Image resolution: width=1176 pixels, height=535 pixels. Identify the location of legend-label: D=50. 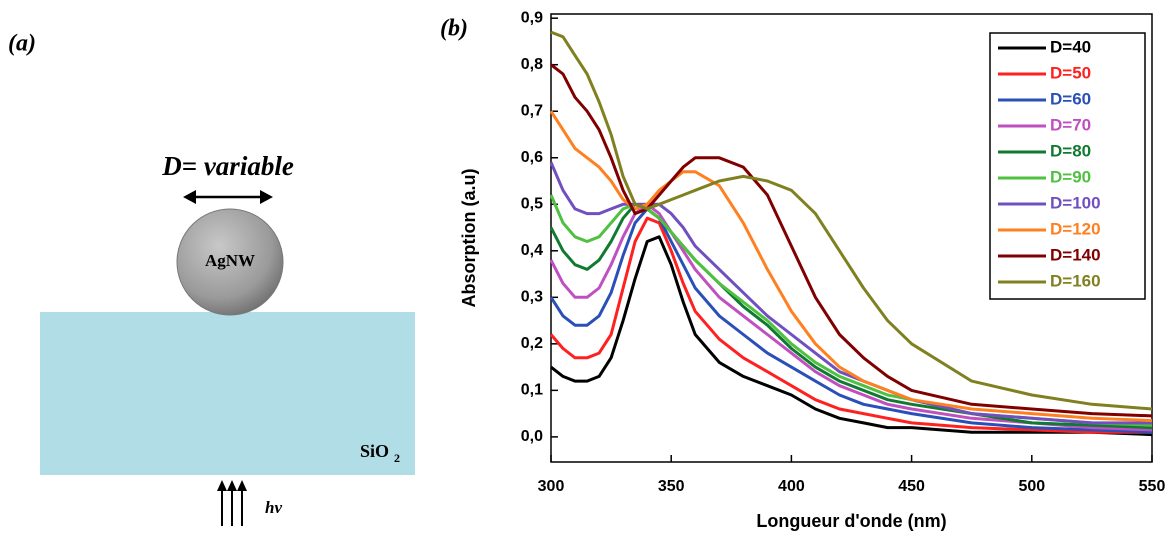
(1070, 72).